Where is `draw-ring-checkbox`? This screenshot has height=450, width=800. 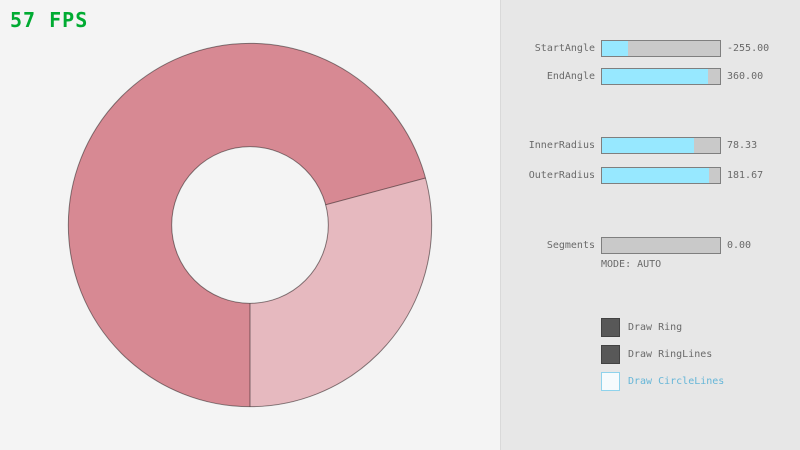
draw-ring-checkbox is located at coordinates (610, 327).